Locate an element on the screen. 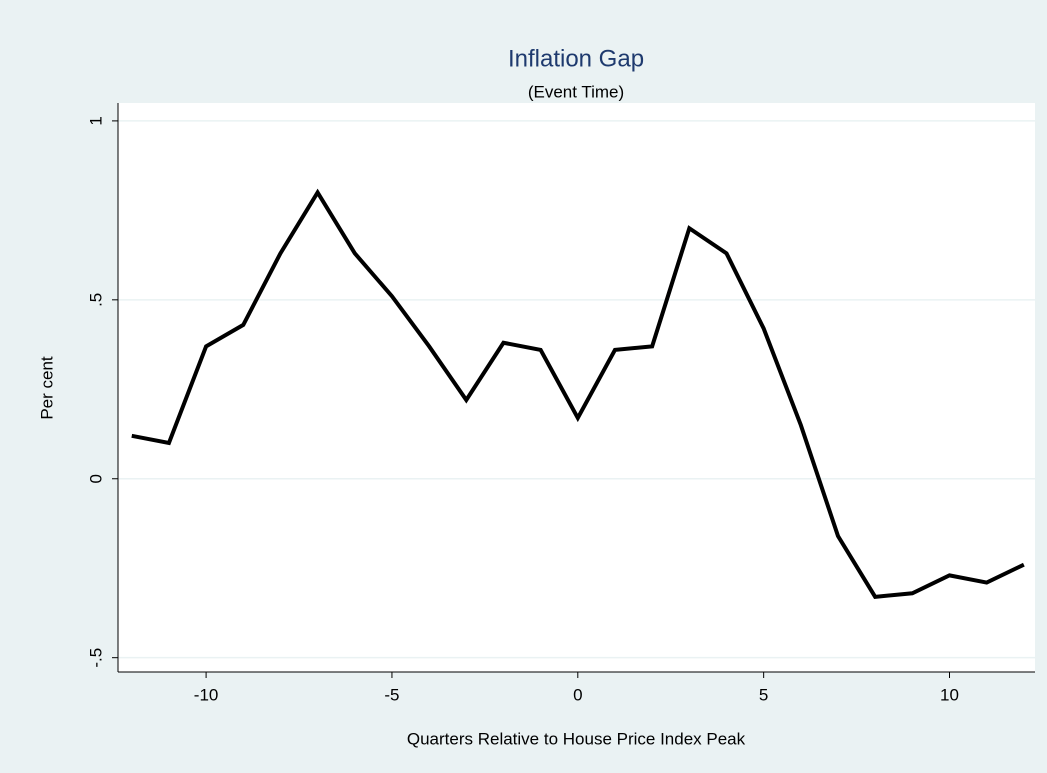 This screenshot has height=773, width=1047. y-tick-label: 0 is located at coordinates (95, 478).